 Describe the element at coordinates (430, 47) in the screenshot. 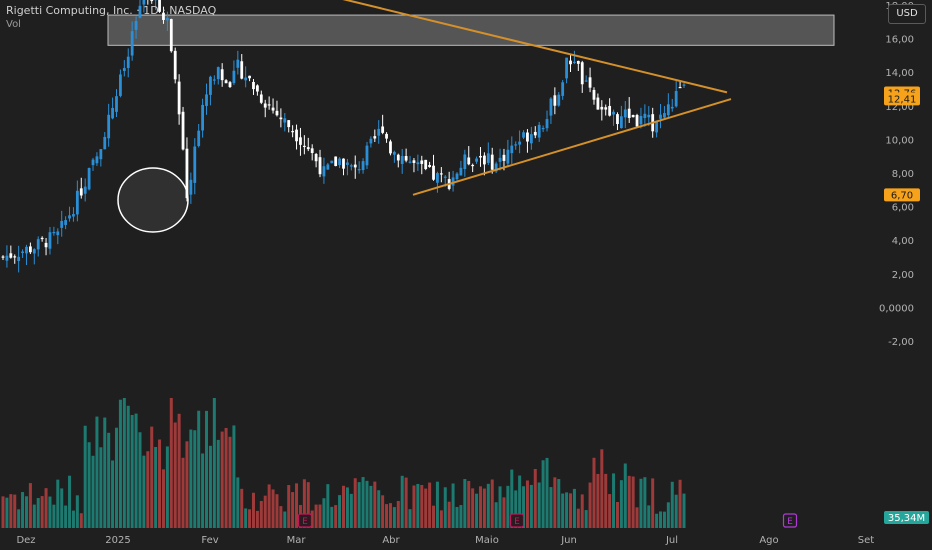

I see `trendline-upper` at that location.